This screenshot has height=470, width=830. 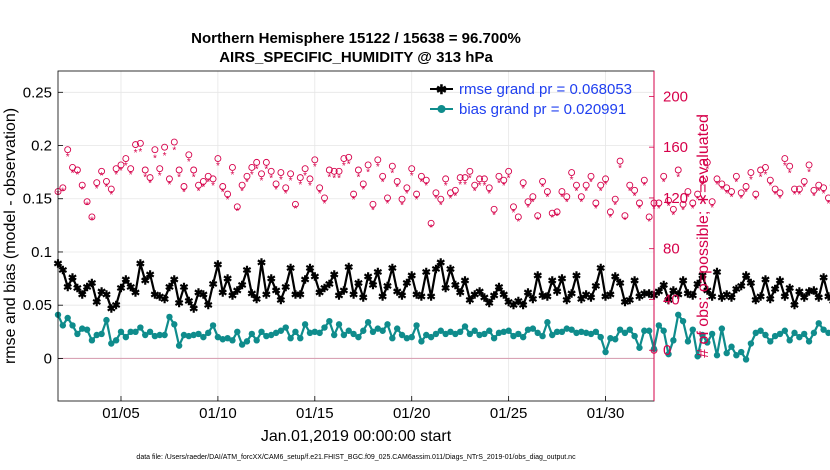 What do you see at coordinates (37, 199) in the screenshot?
I see `y-left-tick-label: 0.15` at bounding box center [37, 199].